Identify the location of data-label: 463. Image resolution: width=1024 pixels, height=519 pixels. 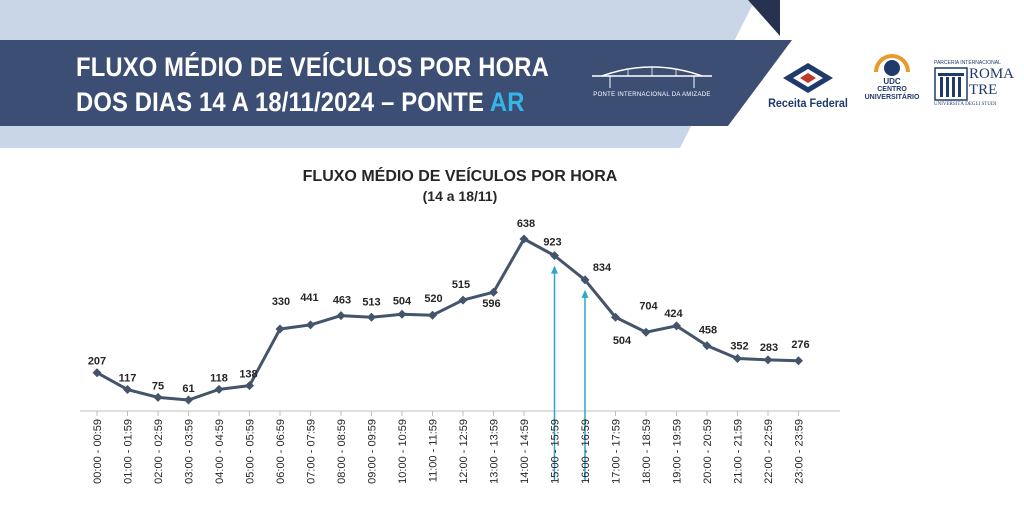
(342, 301).